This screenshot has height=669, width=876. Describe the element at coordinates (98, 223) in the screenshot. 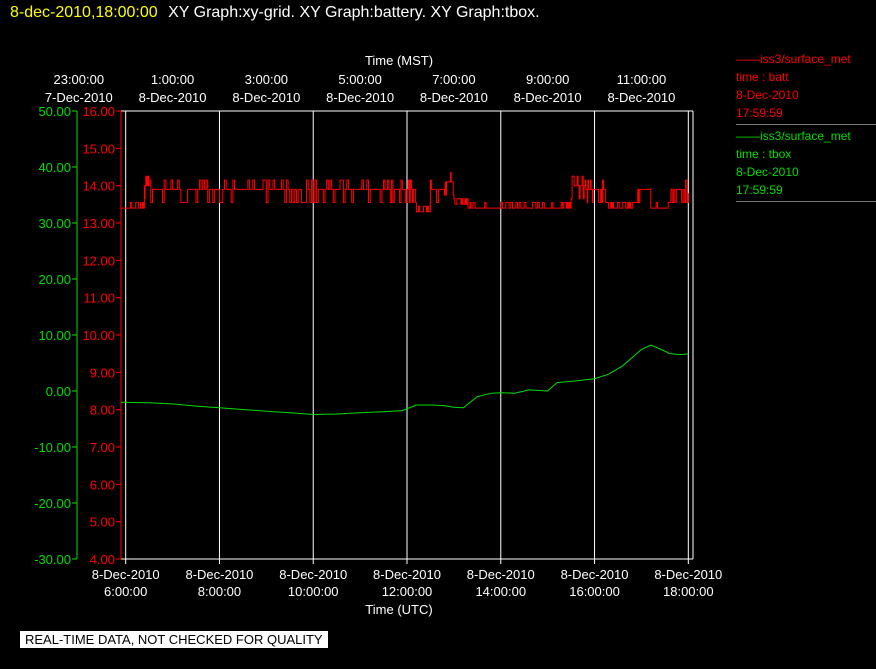

I see `y_left_inner-tick-label: 13.00` at that location.